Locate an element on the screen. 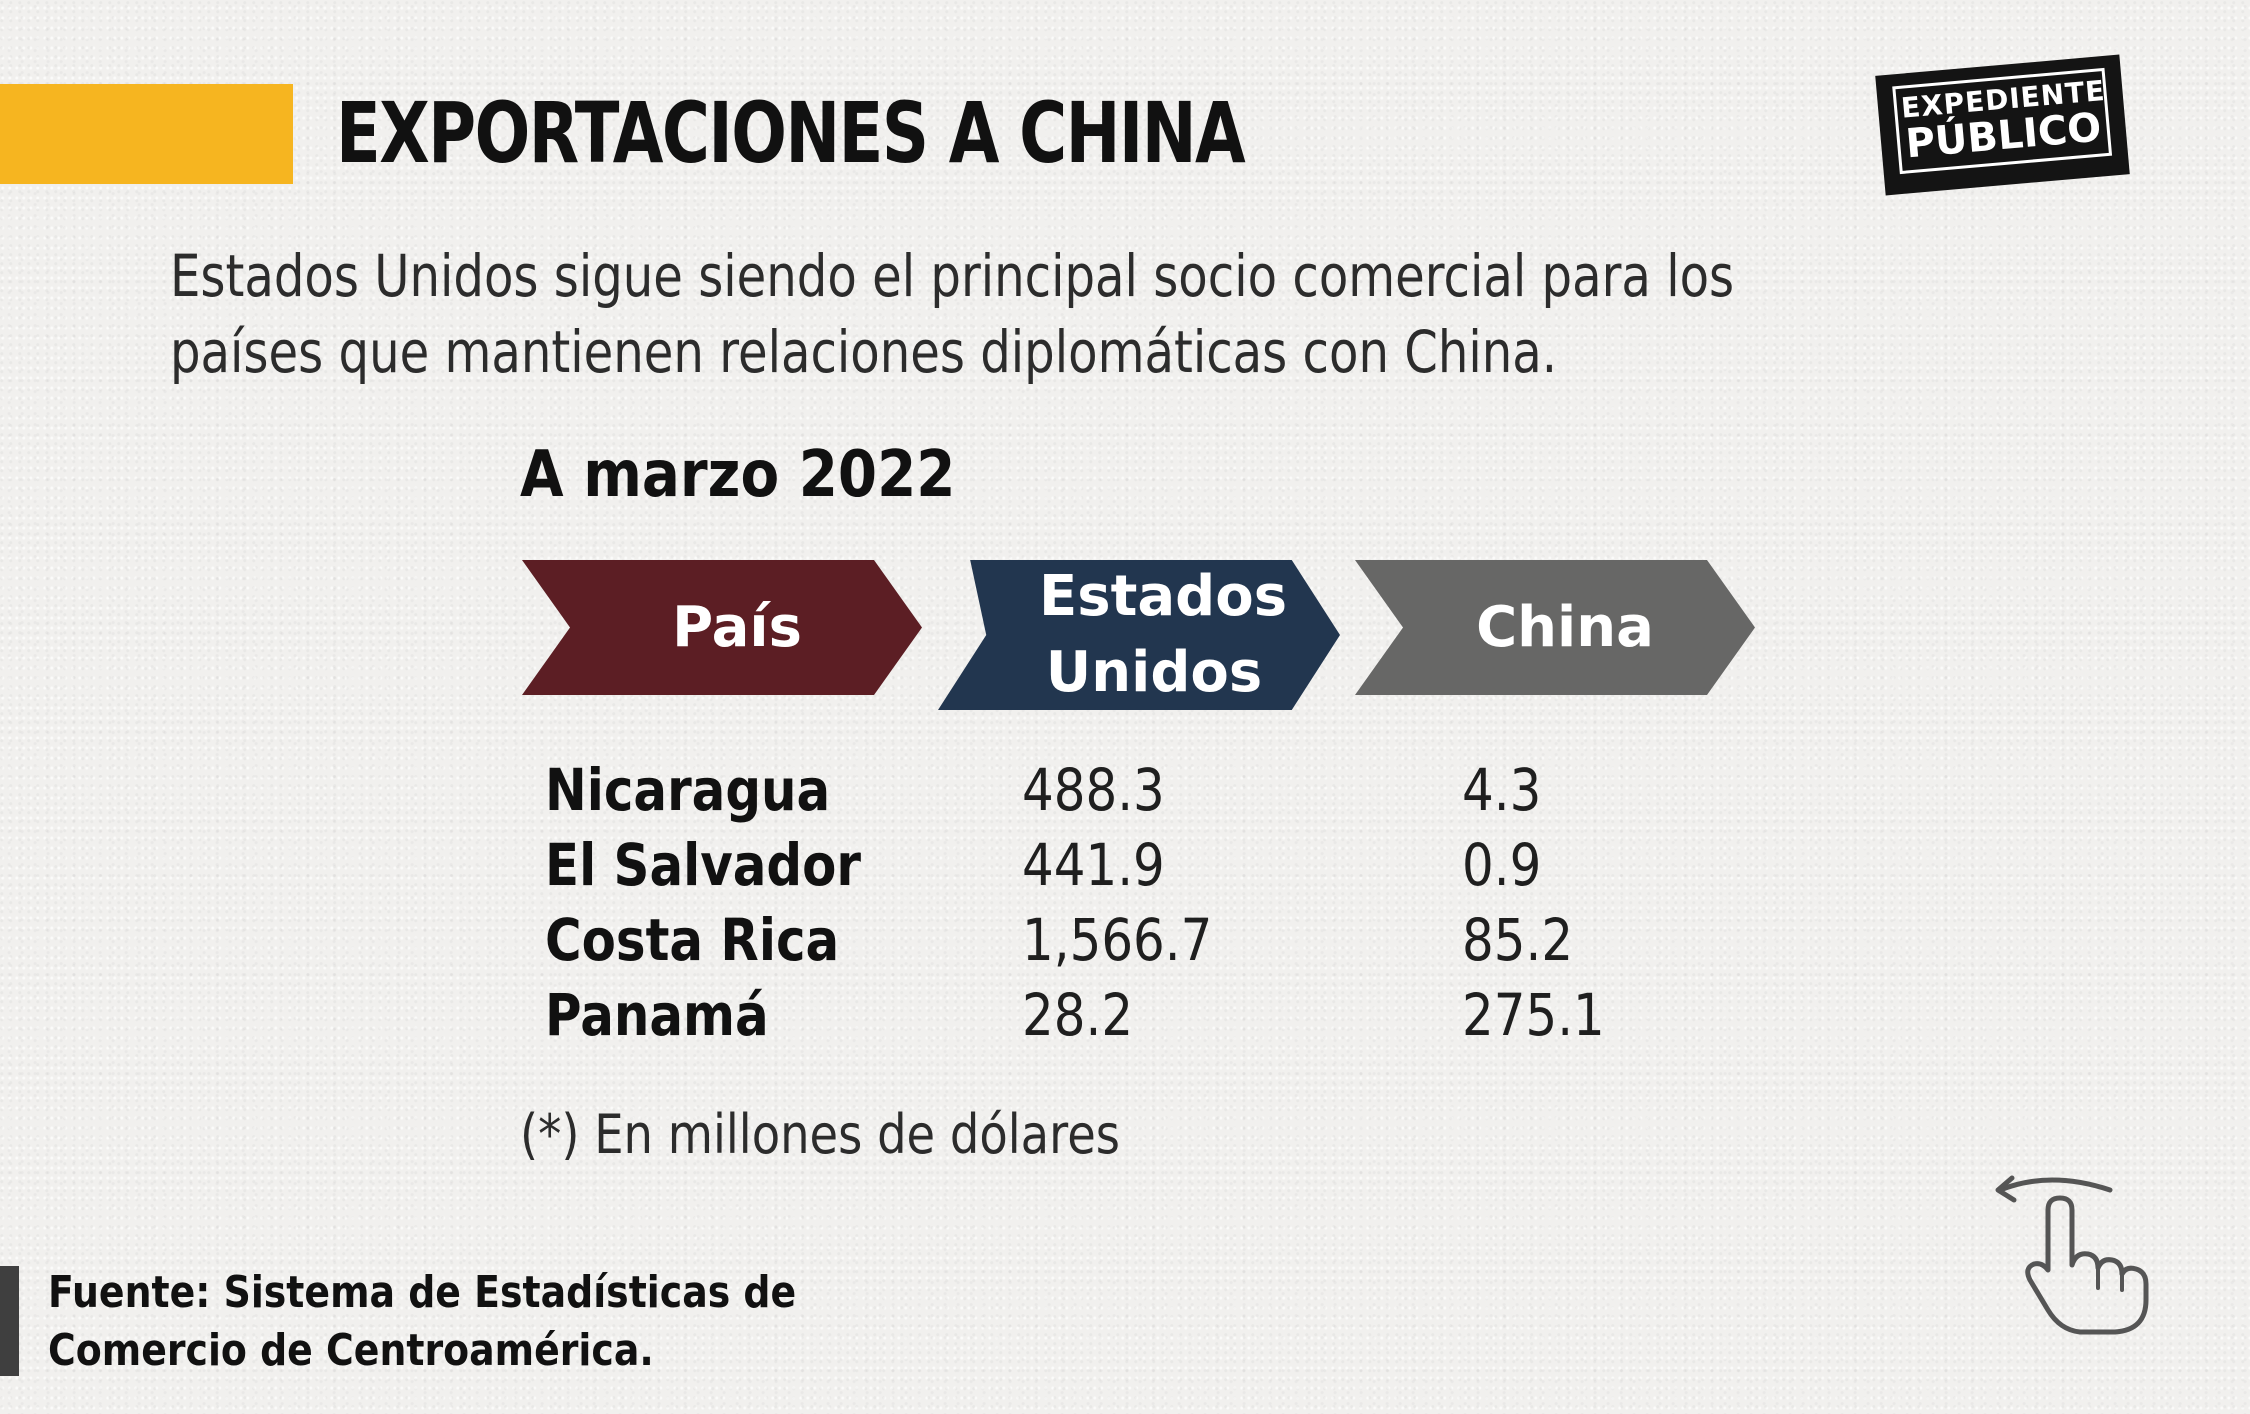 The image size is (2250, 1414). row-china-value: 85.2 is located at coordinates (1518, 940).